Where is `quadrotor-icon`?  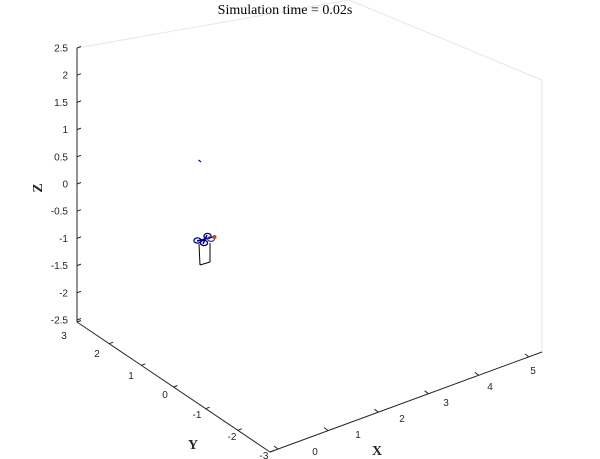
quadrotor-icon is located at coordinates (205, 249).